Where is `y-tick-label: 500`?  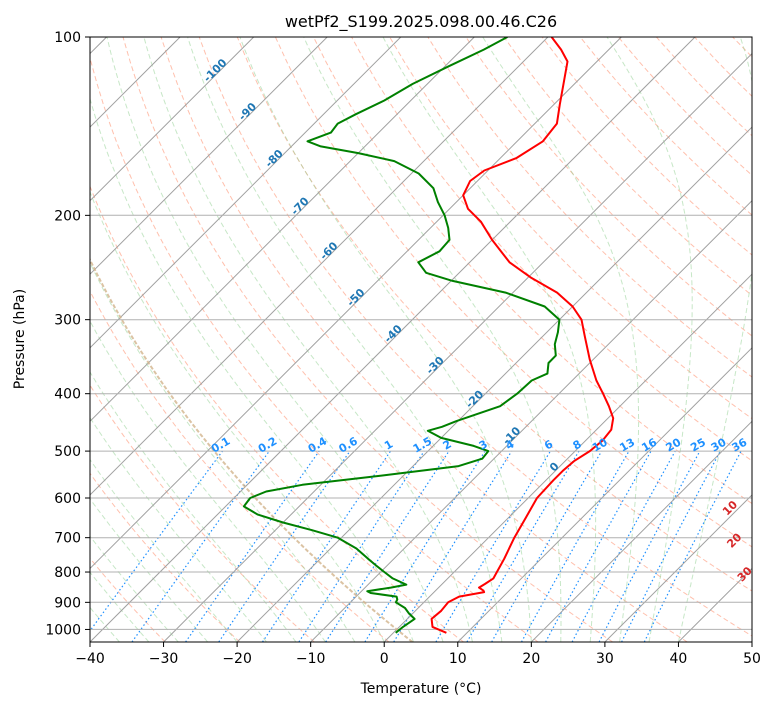 y-tick-label: 500 is located at coordinates (67, 452).